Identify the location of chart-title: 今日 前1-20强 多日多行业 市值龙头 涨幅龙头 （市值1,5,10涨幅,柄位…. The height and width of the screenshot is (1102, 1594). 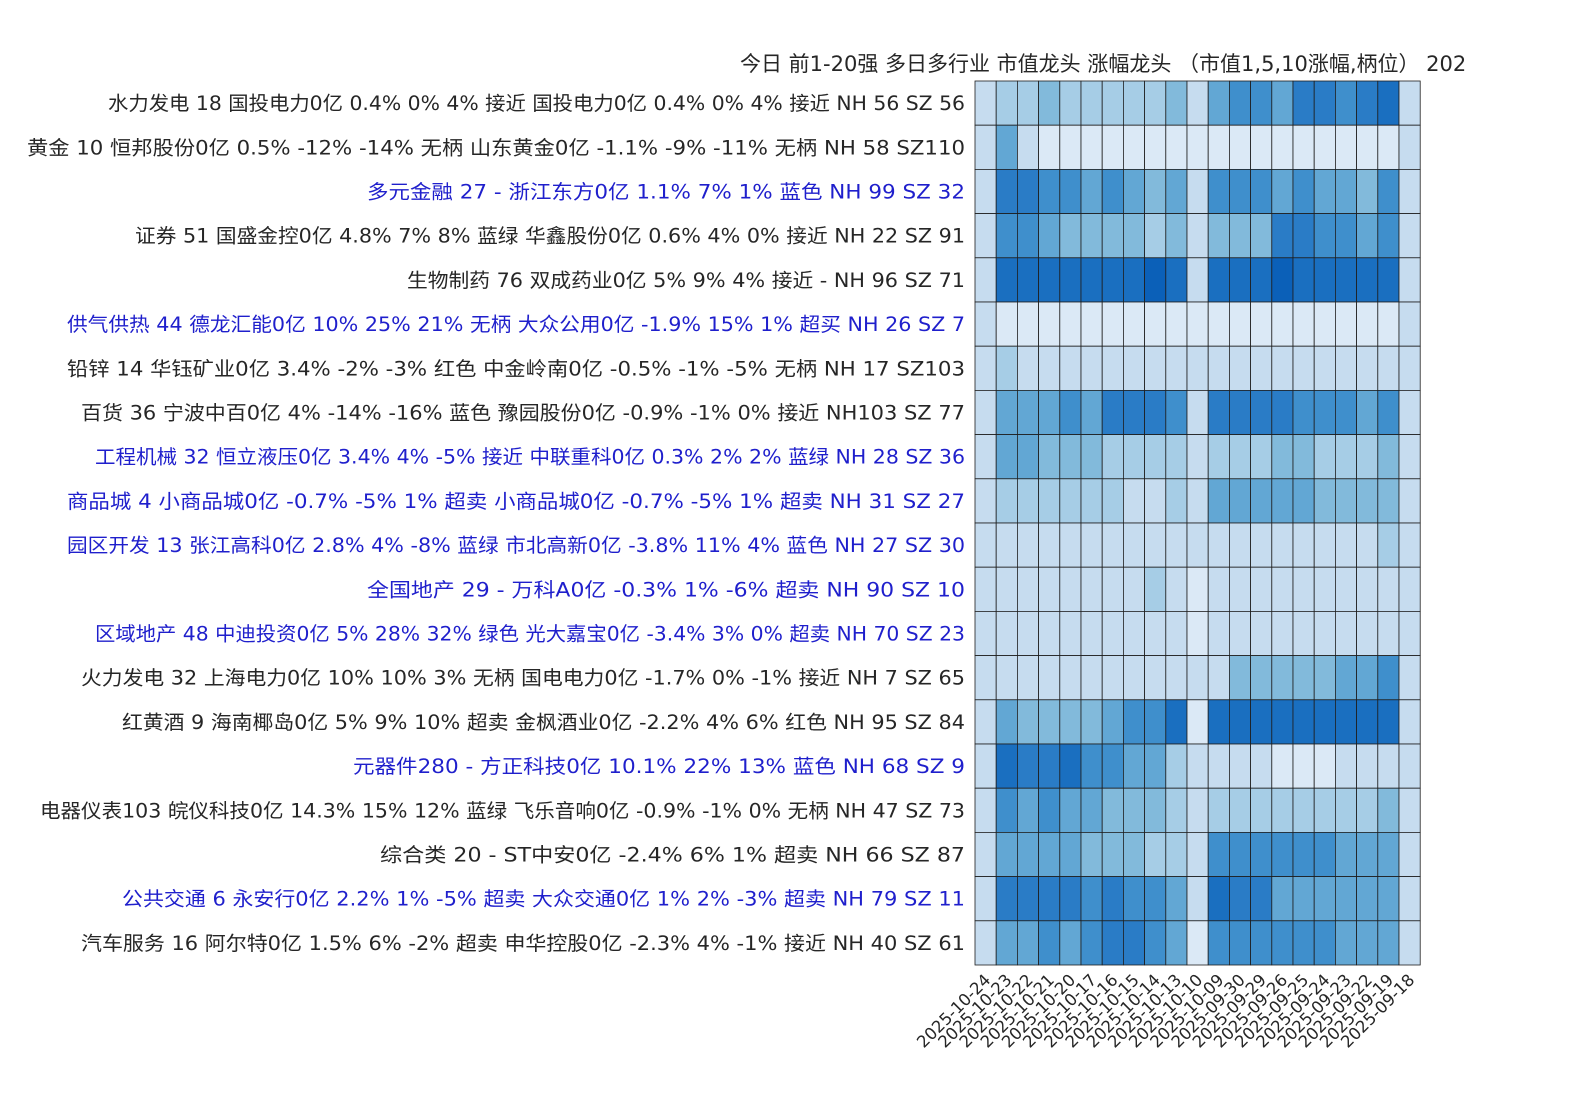
(1103, 64).